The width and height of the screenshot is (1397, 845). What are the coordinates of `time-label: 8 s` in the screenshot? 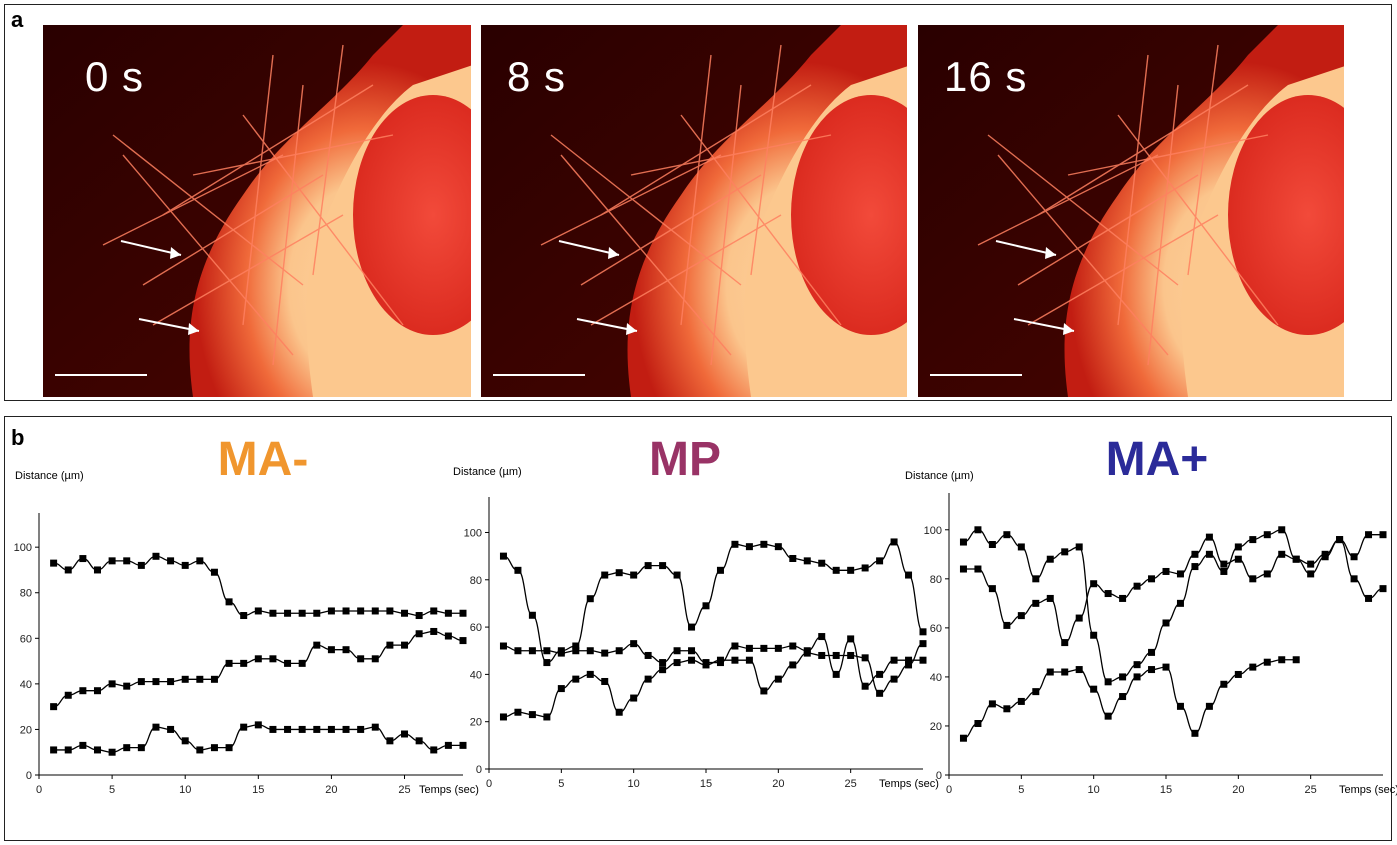 It's located at (537, 76).